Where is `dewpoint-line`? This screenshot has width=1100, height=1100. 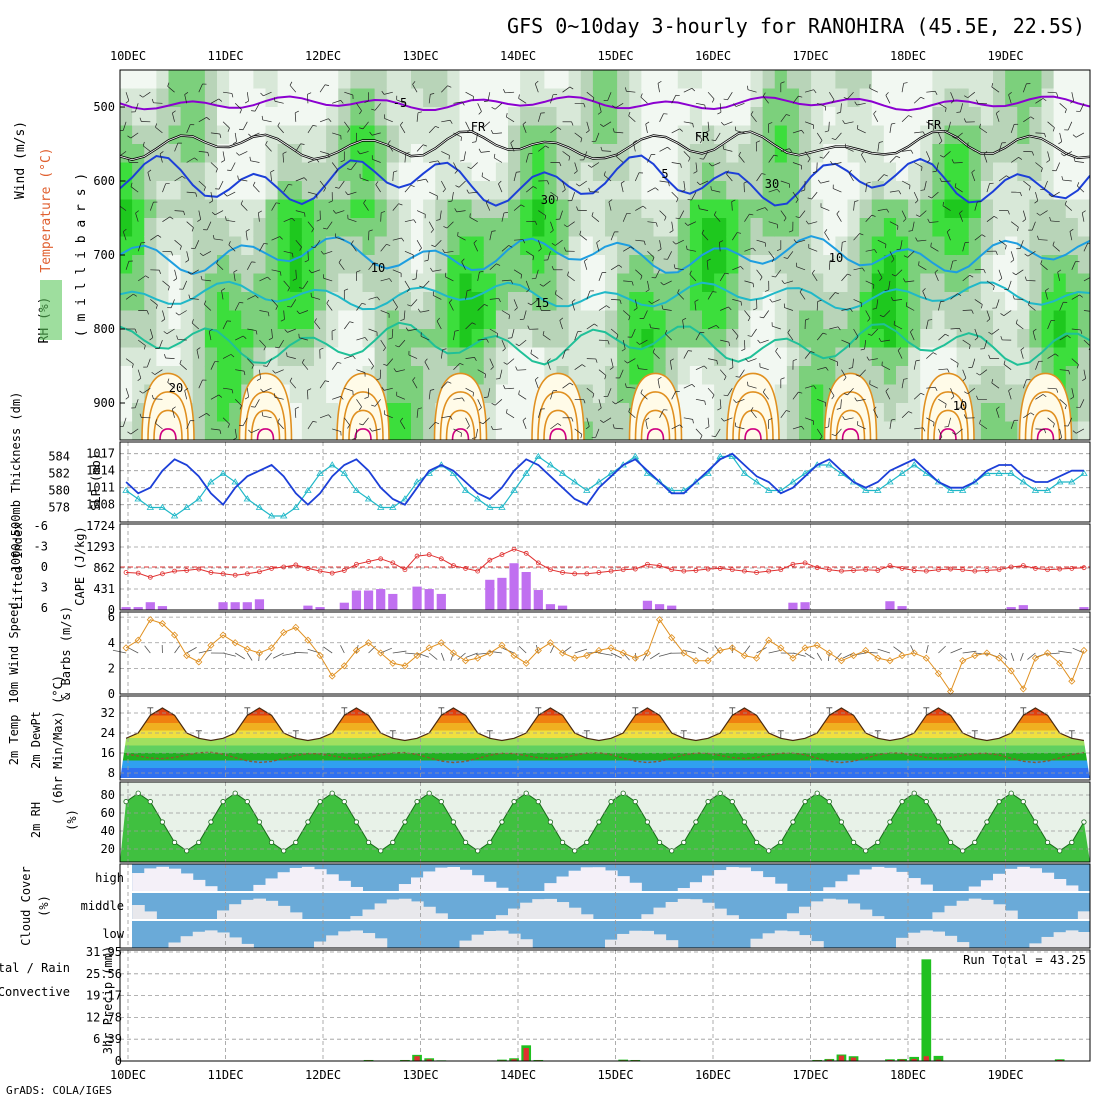 dewpoint-line is located at coordinates (605, 757).